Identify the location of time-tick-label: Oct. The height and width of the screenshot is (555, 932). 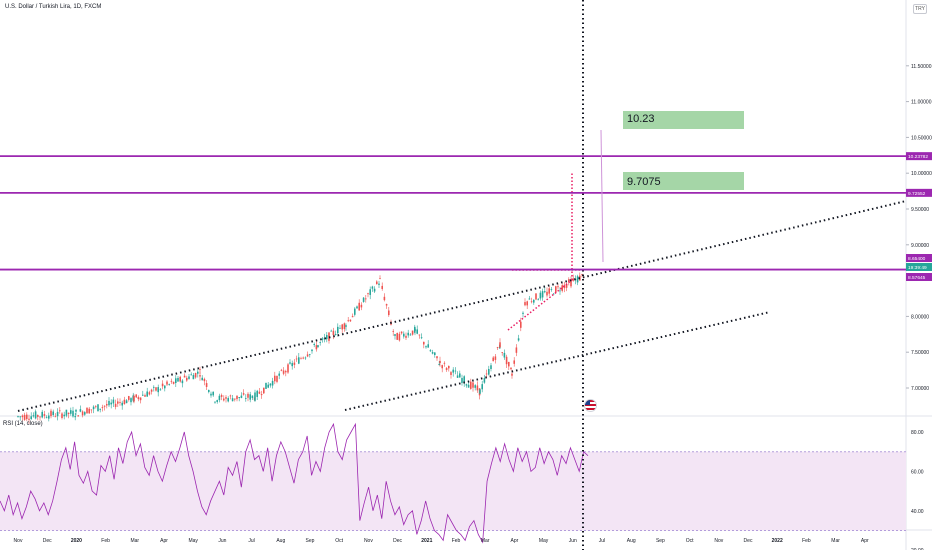
(690, 541).